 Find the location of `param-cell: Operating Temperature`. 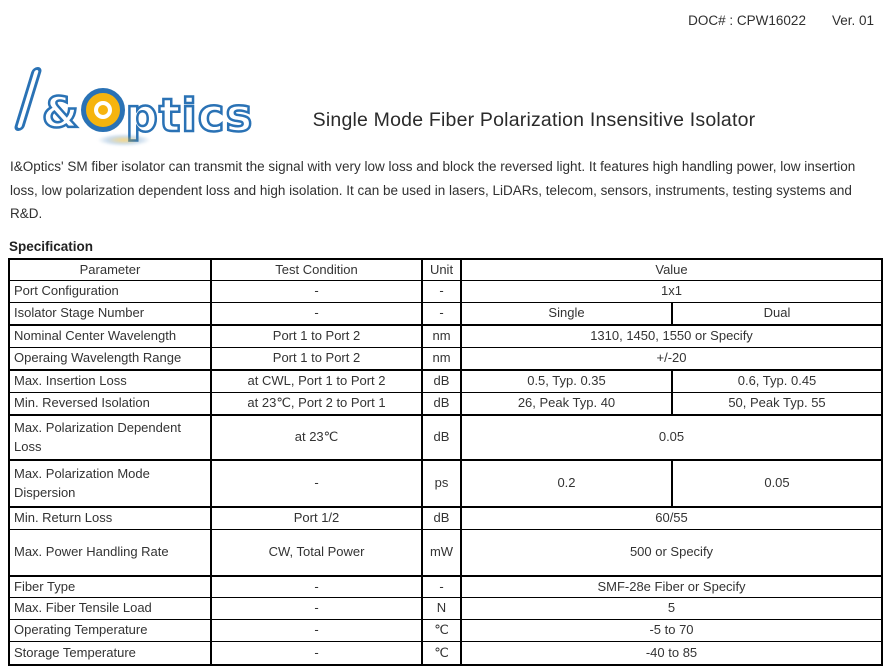

param-cell: Operating Temperature is located at coordinates (110, 631).